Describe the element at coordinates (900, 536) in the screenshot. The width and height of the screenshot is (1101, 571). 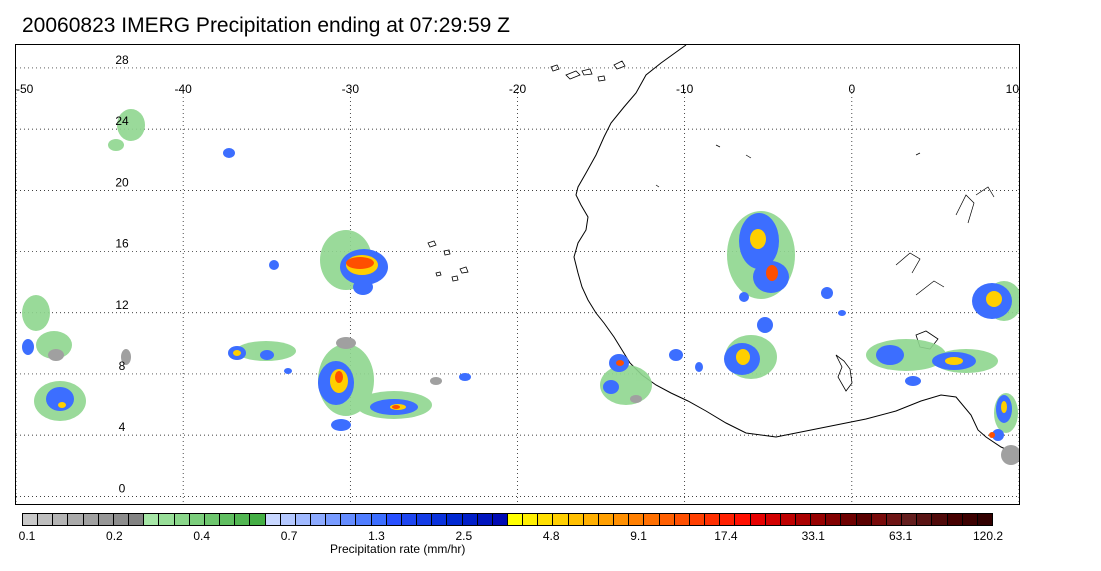
I see `colorbar-tick-label: 63.1` at that location.